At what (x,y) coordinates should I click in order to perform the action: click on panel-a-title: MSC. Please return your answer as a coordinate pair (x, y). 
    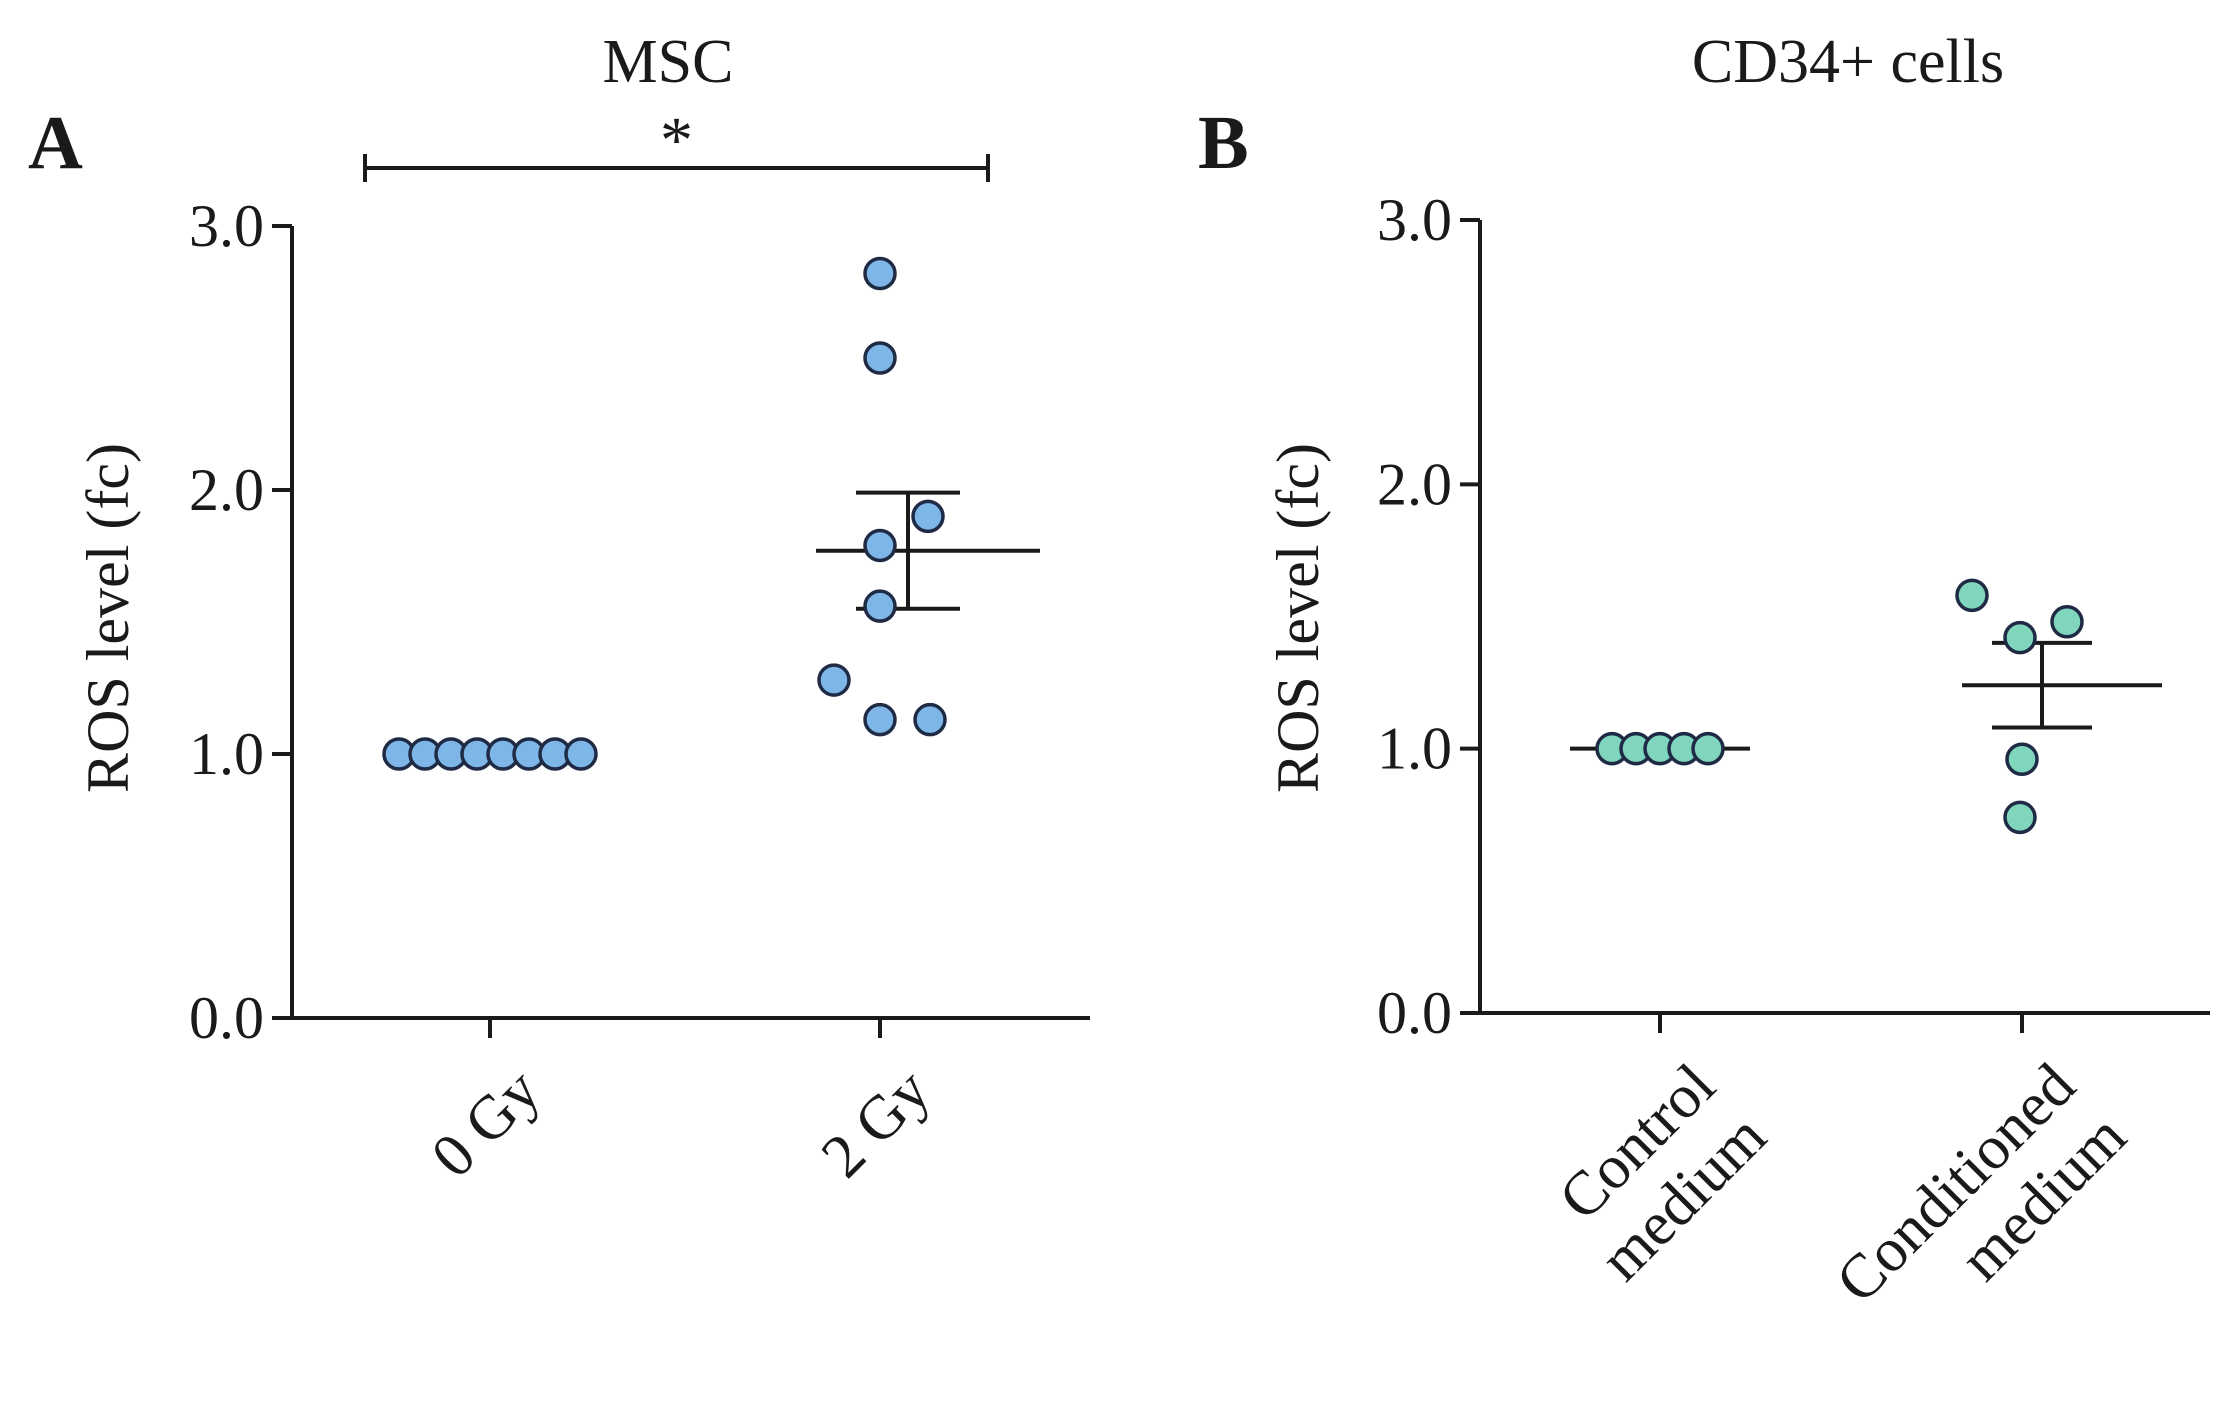
    Looking at the image, I should click on (668, 62).